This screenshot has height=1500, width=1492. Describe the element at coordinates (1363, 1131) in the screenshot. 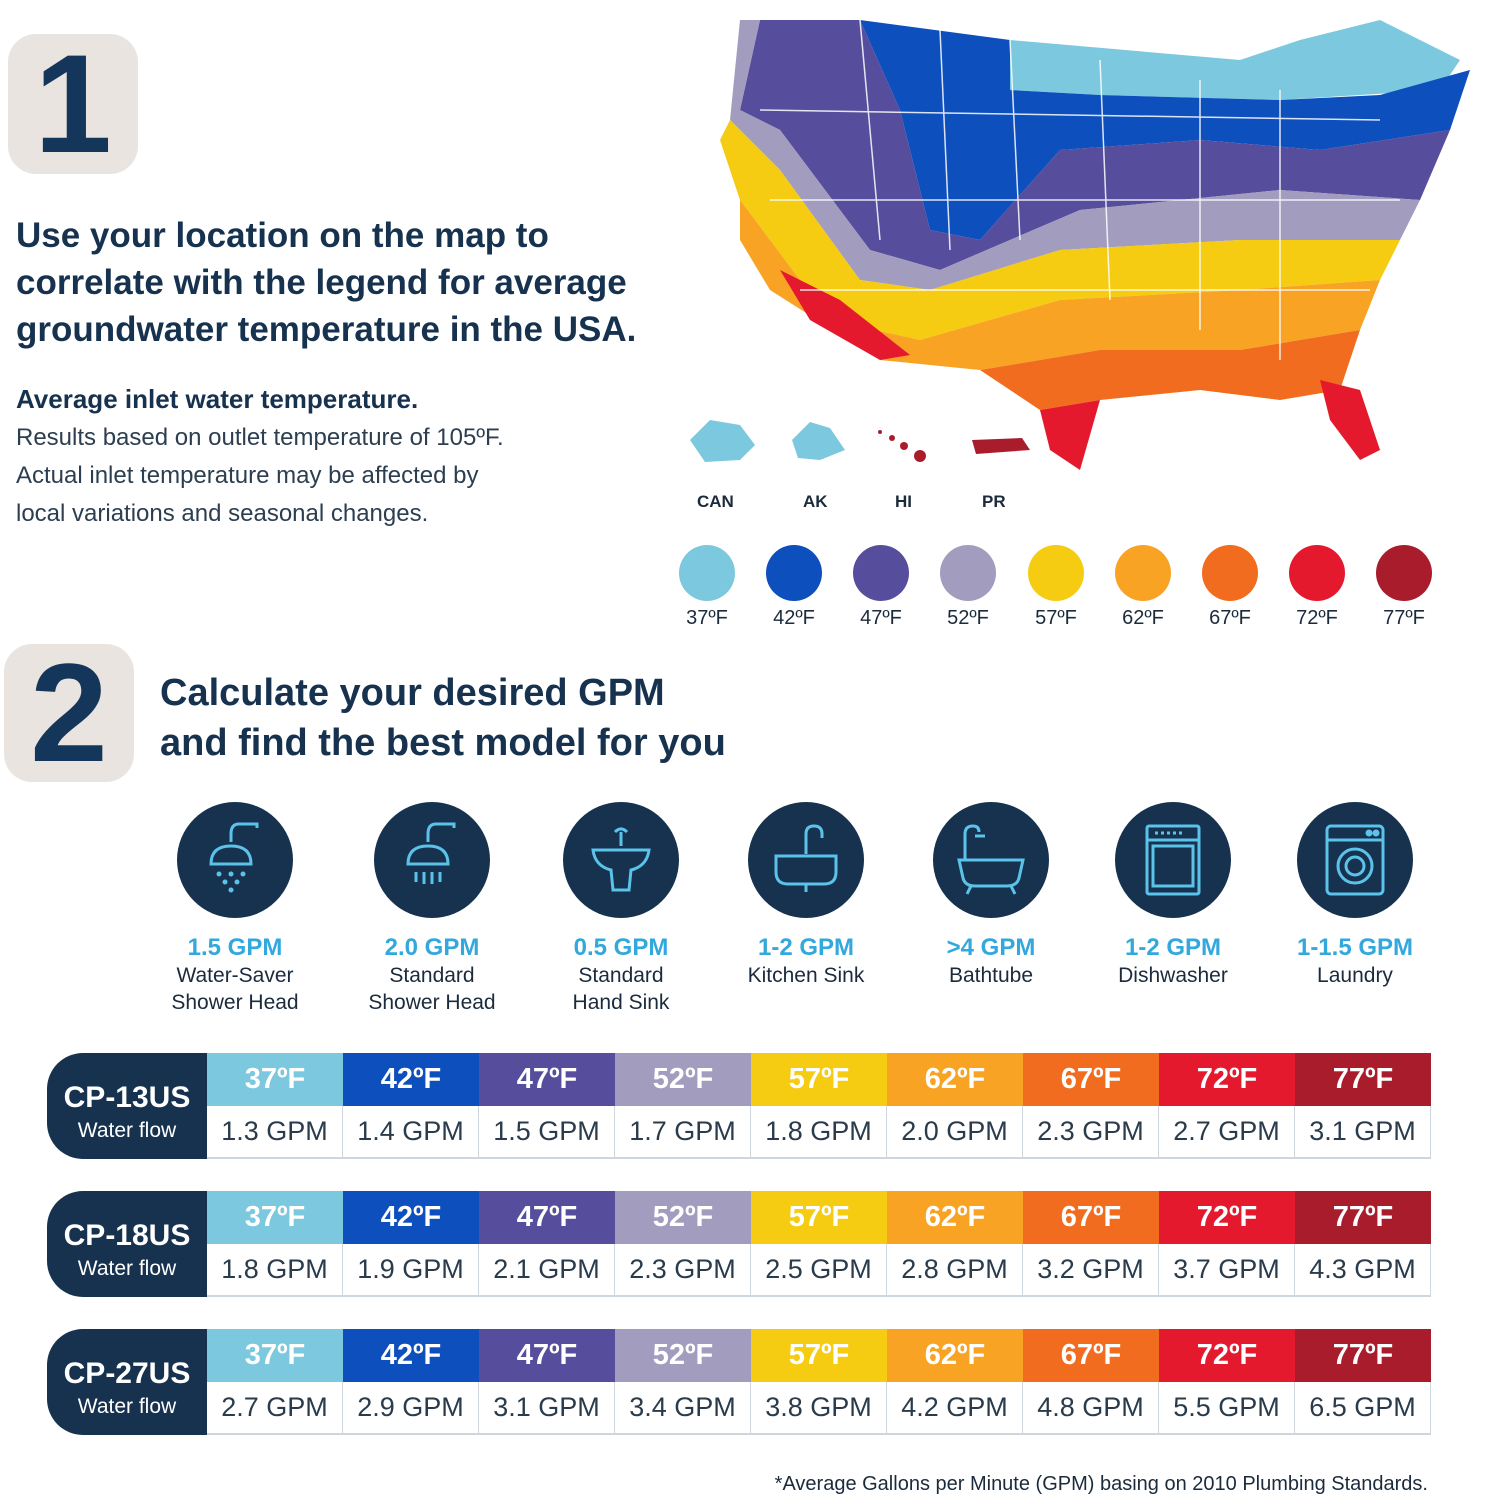

I see `gpm-cell: 3.1 GPM` at that location.